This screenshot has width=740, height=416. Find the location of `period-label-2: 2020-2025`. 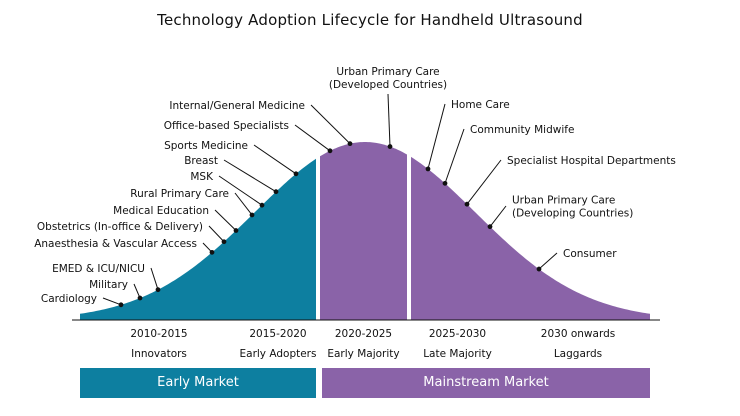

period-label-2: 2020-2025 is located at coordinates (363, 334).